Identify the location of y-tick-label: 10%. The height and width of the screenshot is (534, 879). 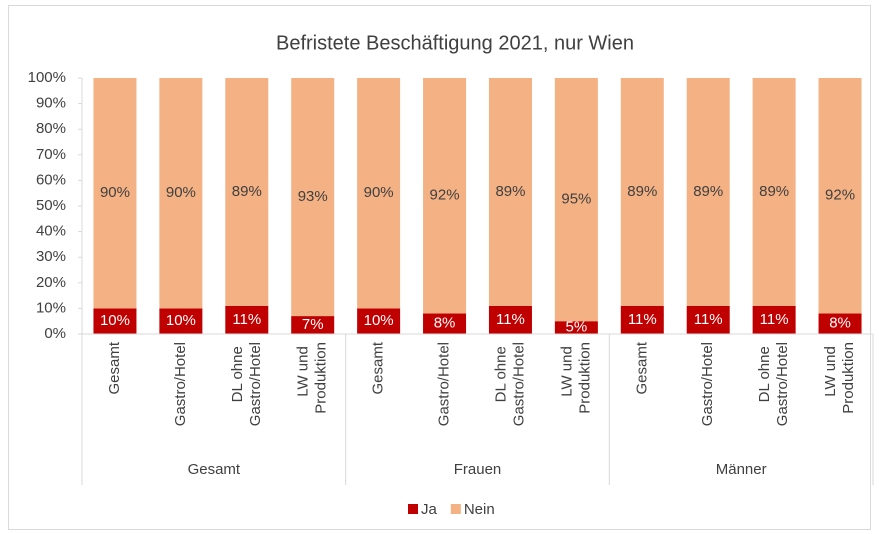
(51, 307).